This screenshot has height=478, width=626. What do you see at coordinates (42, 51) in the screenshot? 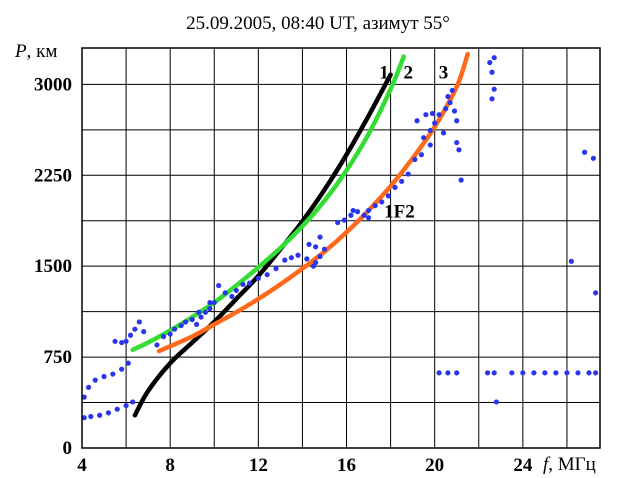
I see `y-axis-unit: , км` at bounding box center [42, 51].